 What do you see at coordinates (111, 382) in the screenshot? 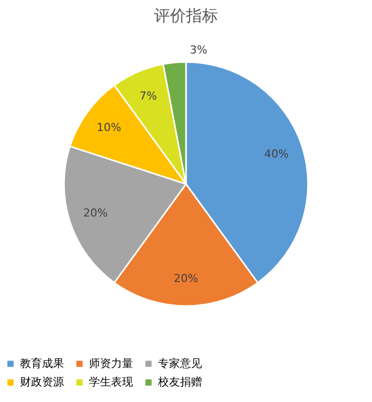
I see `legend-label: 学生表现` at bounding box center [111, 382].